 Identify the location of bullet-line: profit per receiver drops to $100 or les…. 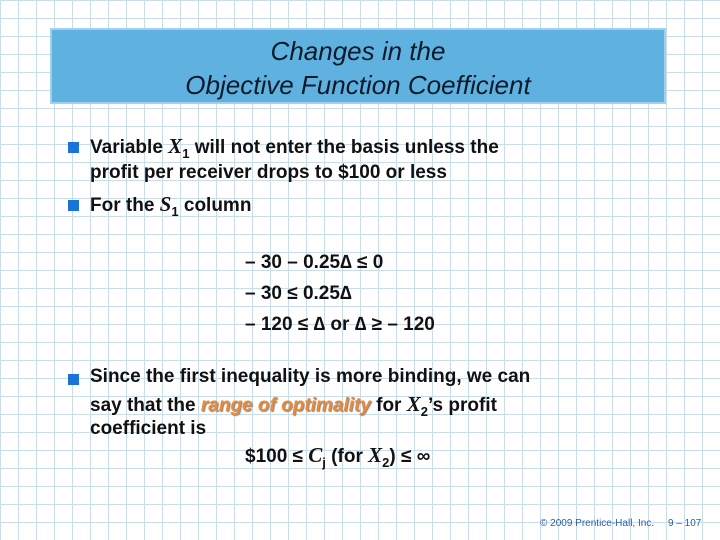
(268, 172).